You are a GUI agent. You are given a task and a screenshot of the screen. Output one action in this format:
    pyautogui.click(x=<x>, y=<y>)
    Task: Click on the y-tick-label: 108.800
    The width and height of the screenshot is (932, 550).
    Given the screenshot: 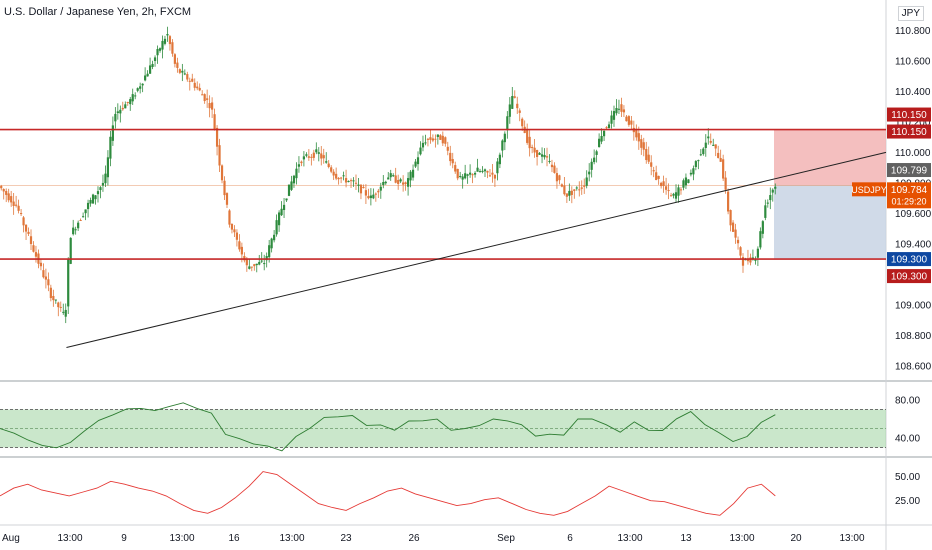 What is the action you would take?
    pyautogui.click(x=913, y=336)
    